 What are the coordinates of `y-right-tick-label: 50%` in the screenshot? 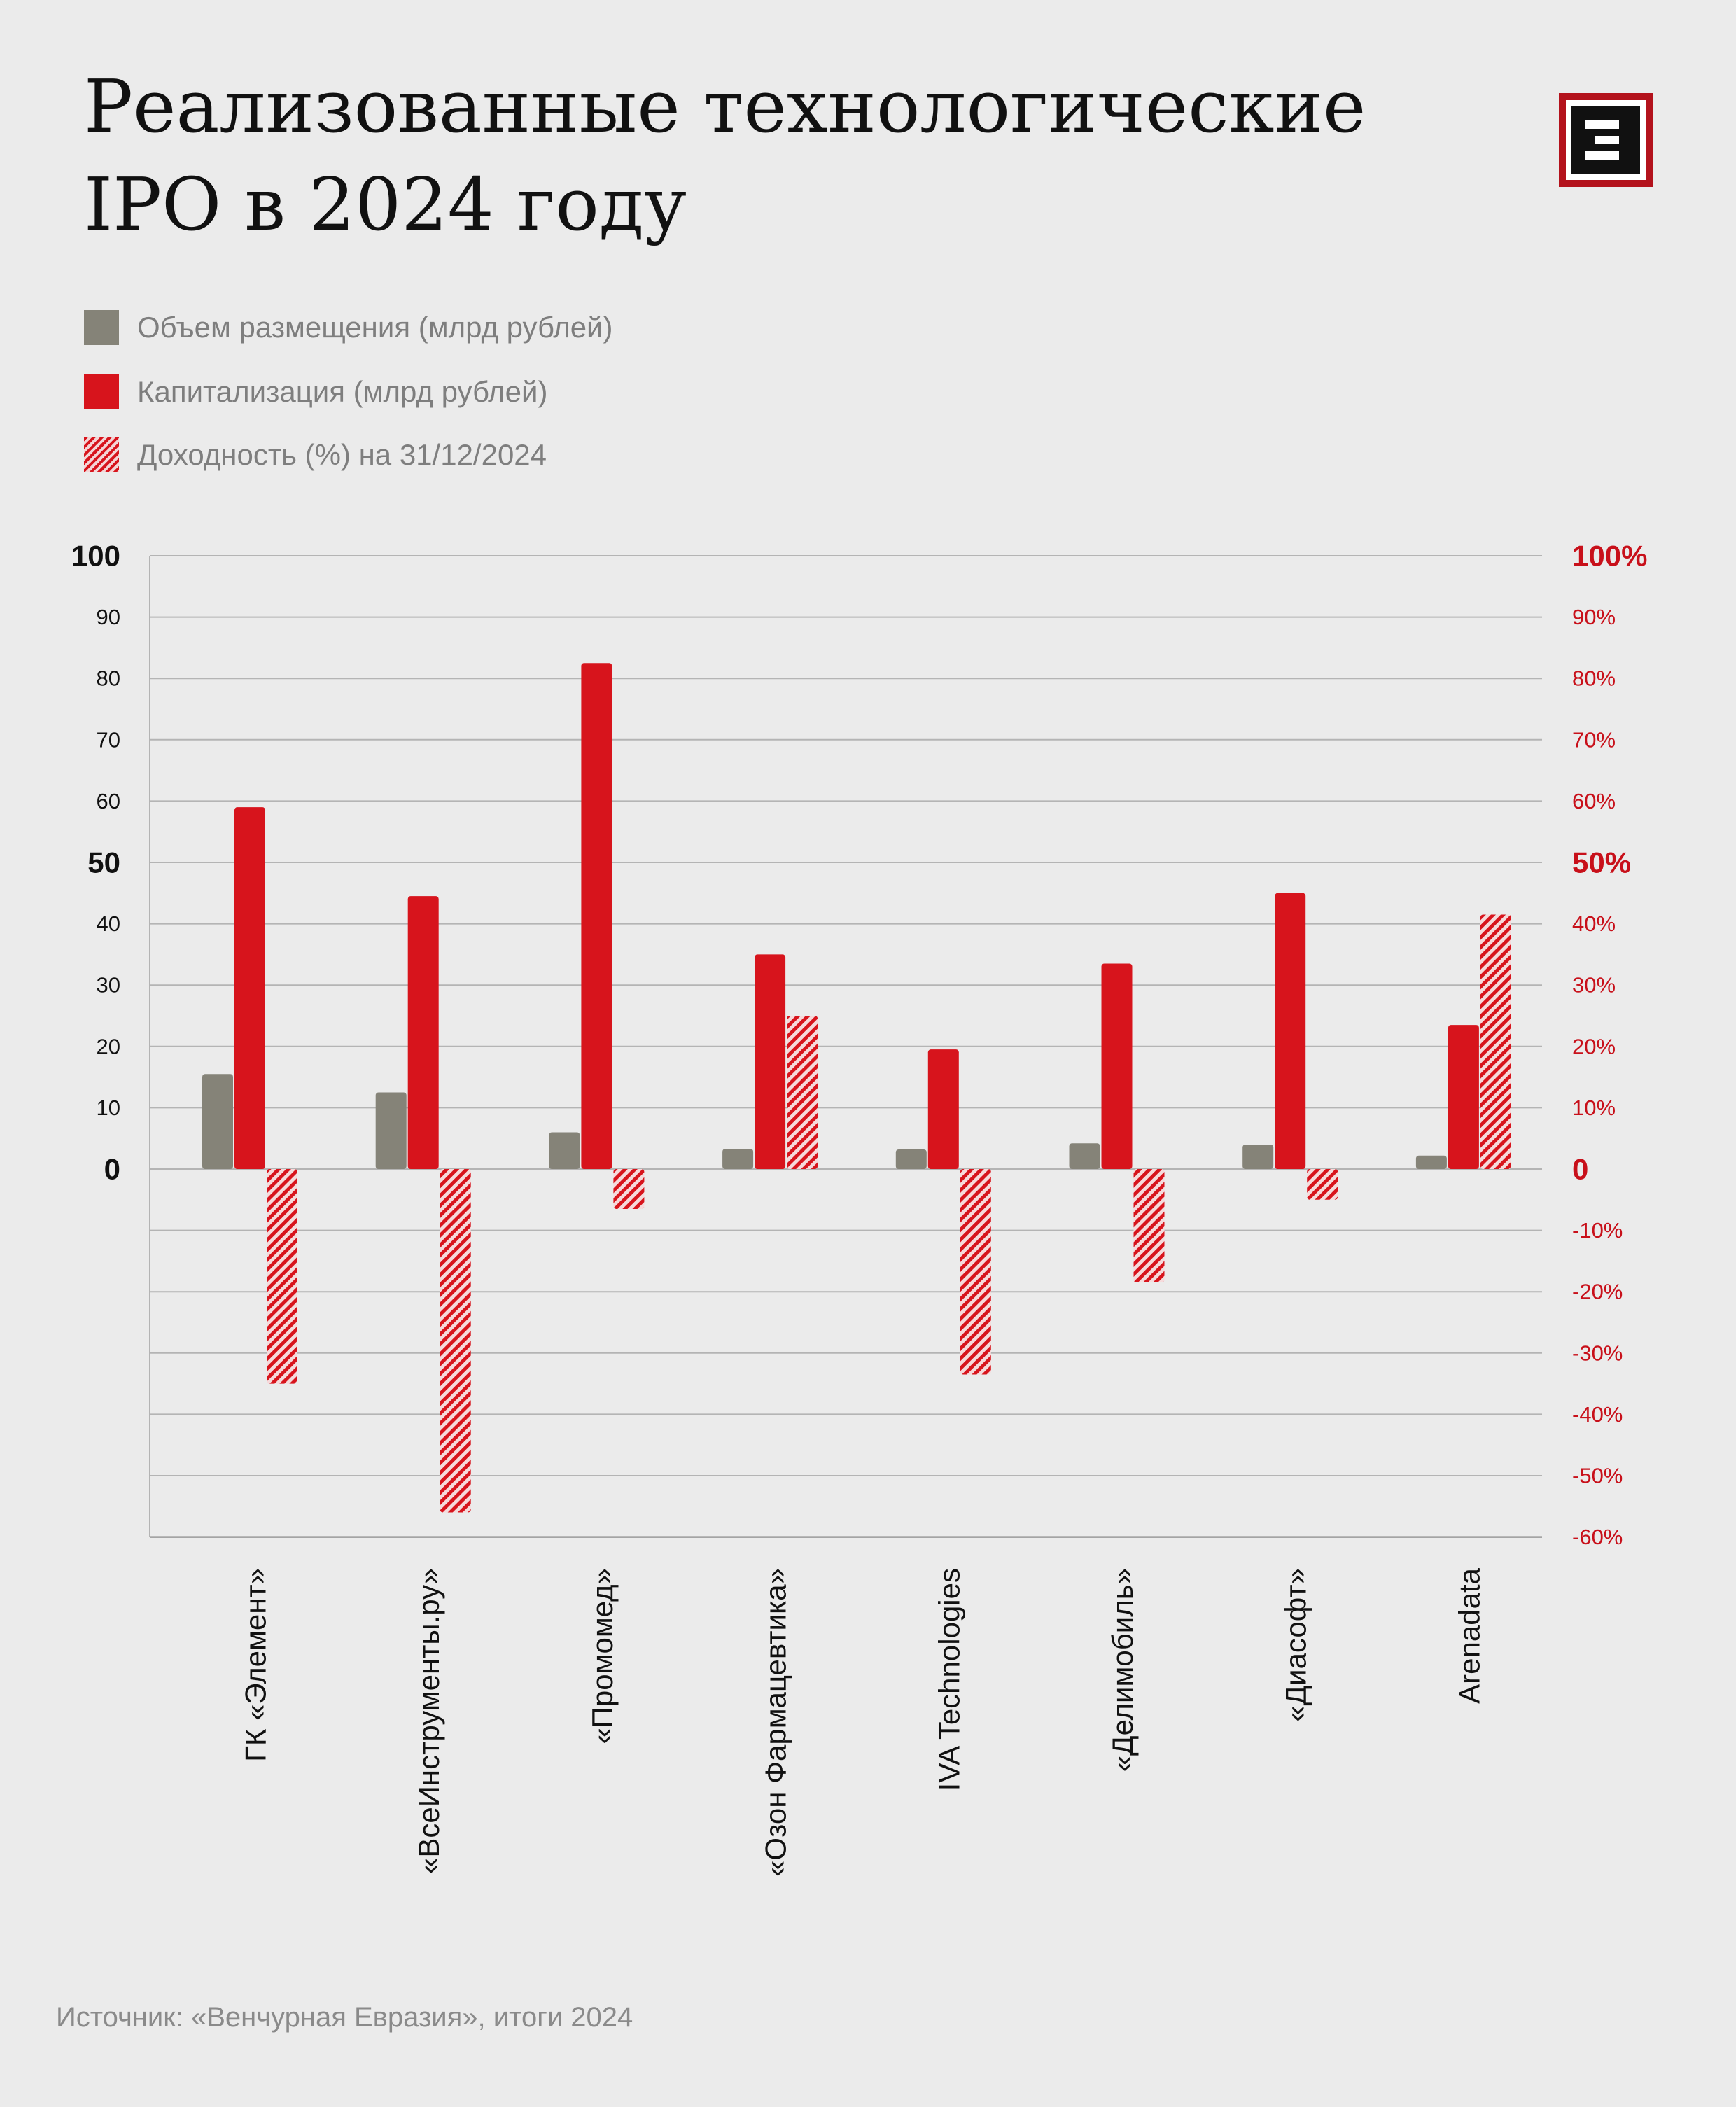 It's located at (1601, 862).